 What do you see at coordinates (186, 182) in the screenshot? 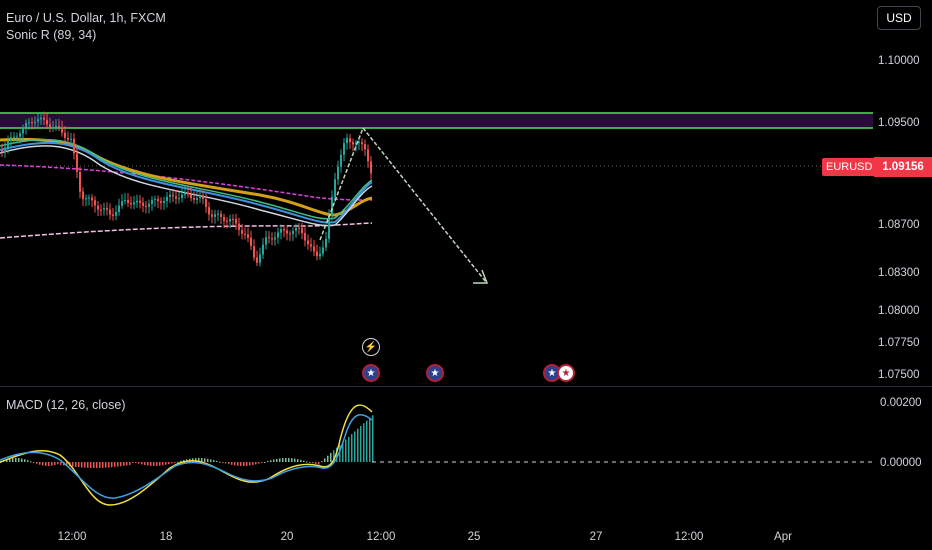
I see `dragon-band-blue` at bounding box center [186, 182].